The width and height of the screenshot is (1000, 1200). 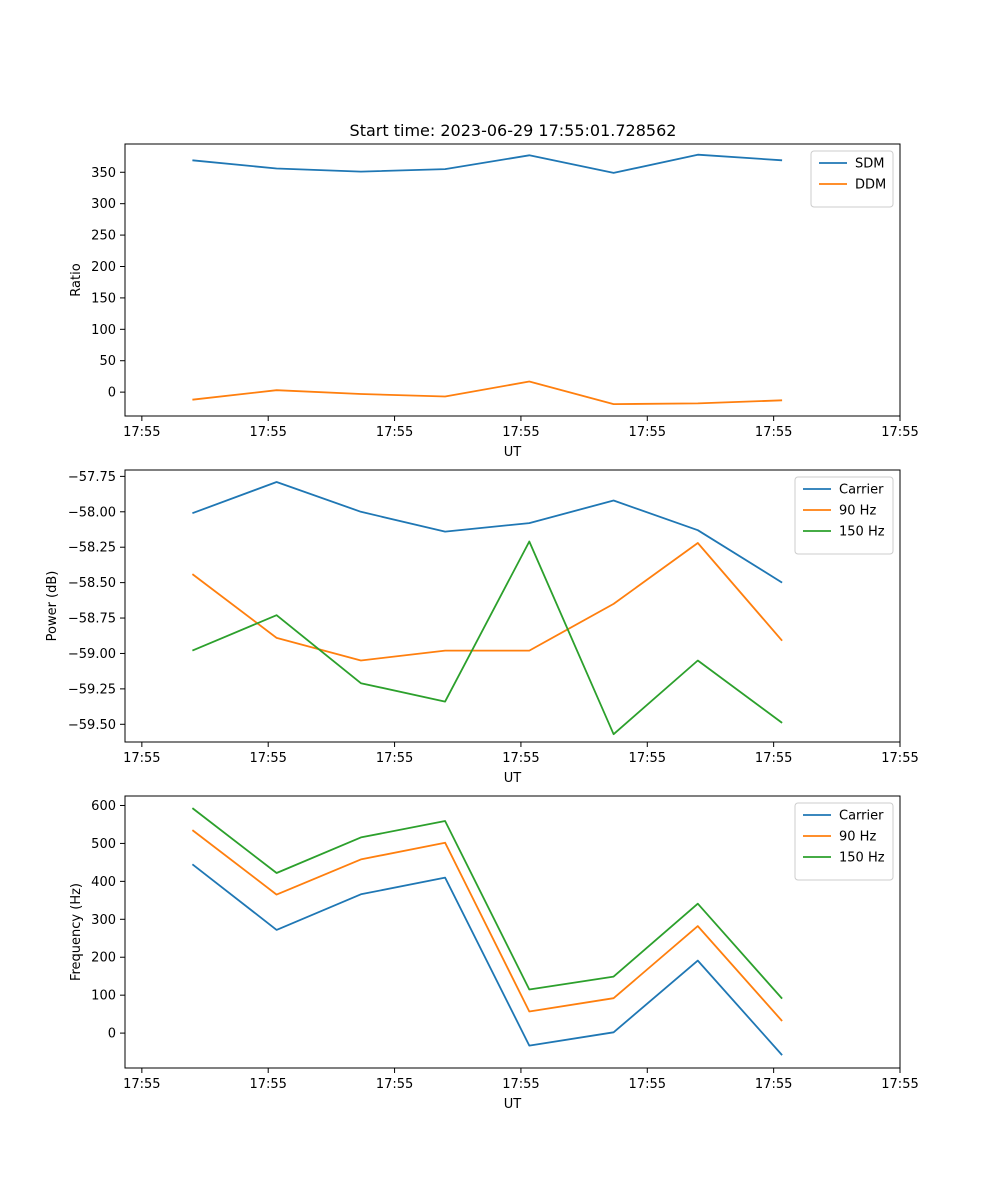 I want to click on y-tick-label: −59.00, so click(x=92, y=654).